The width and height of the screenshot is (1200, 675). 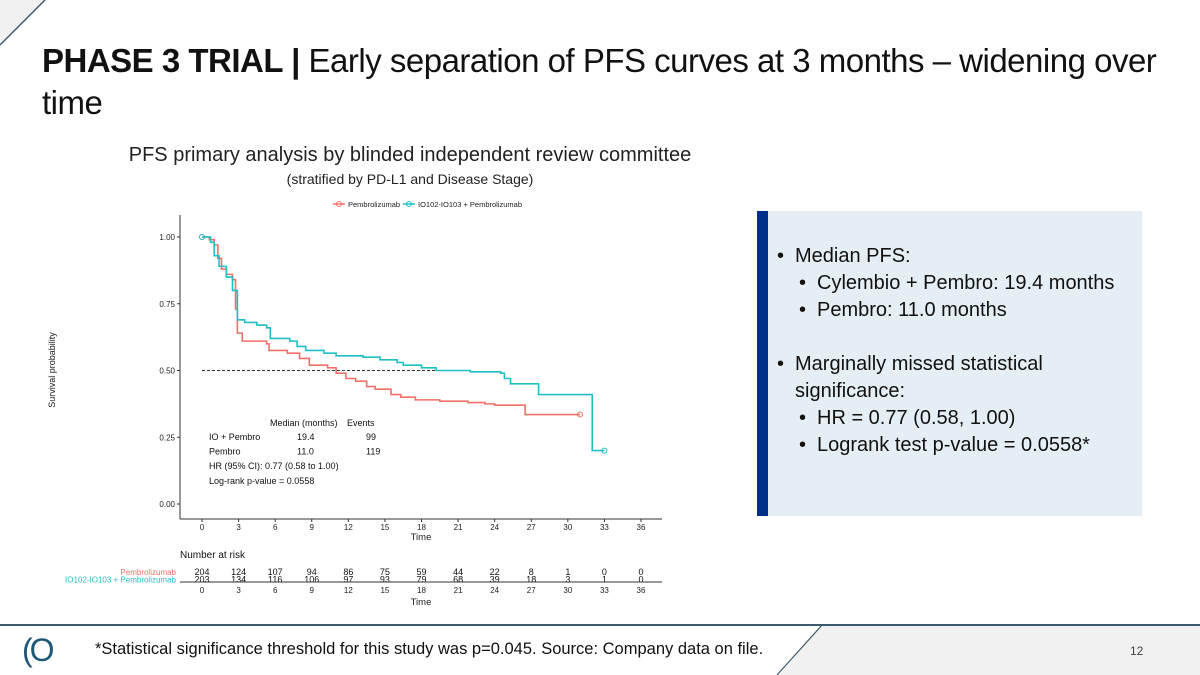 What do you see at coordinates (403, 344) in the screenshot?
I see `km-curve-io102-io103` at bounding box center [403, 344].